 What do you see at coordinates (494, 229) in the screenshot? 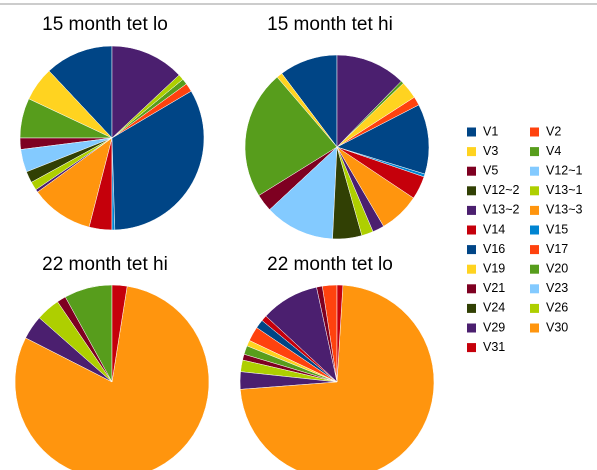
I see `legend-label: V14` at bounding box center [494, 229].